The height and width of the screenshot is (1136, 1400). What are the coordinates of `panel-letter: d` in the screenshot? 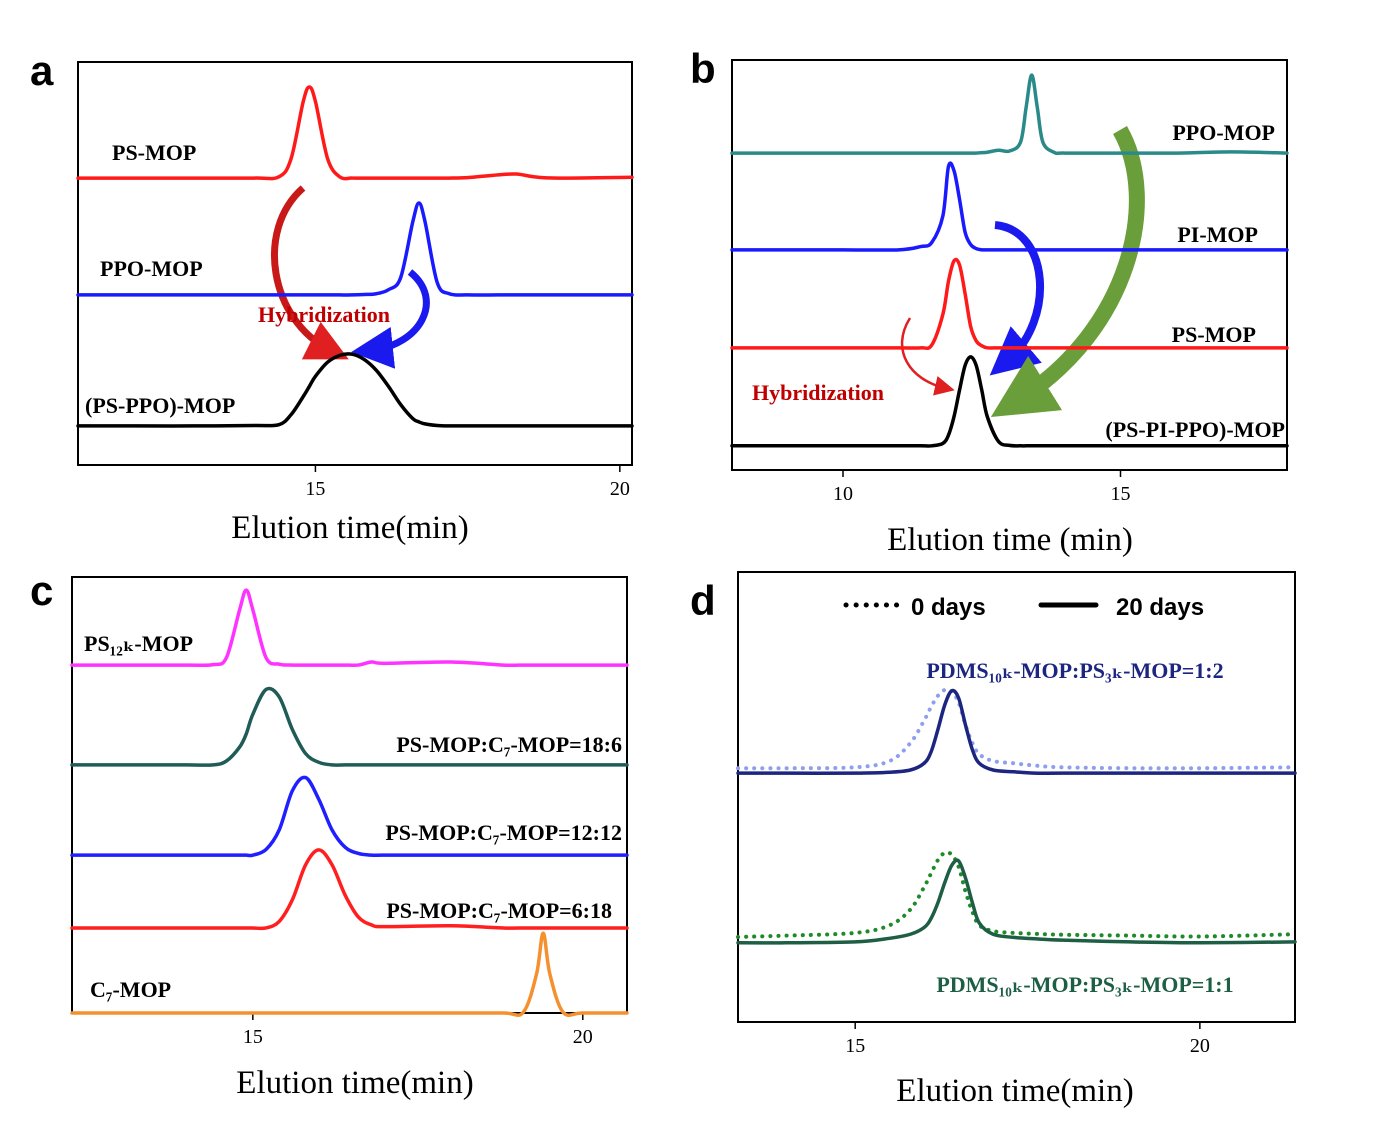 It's located at (703, 600).